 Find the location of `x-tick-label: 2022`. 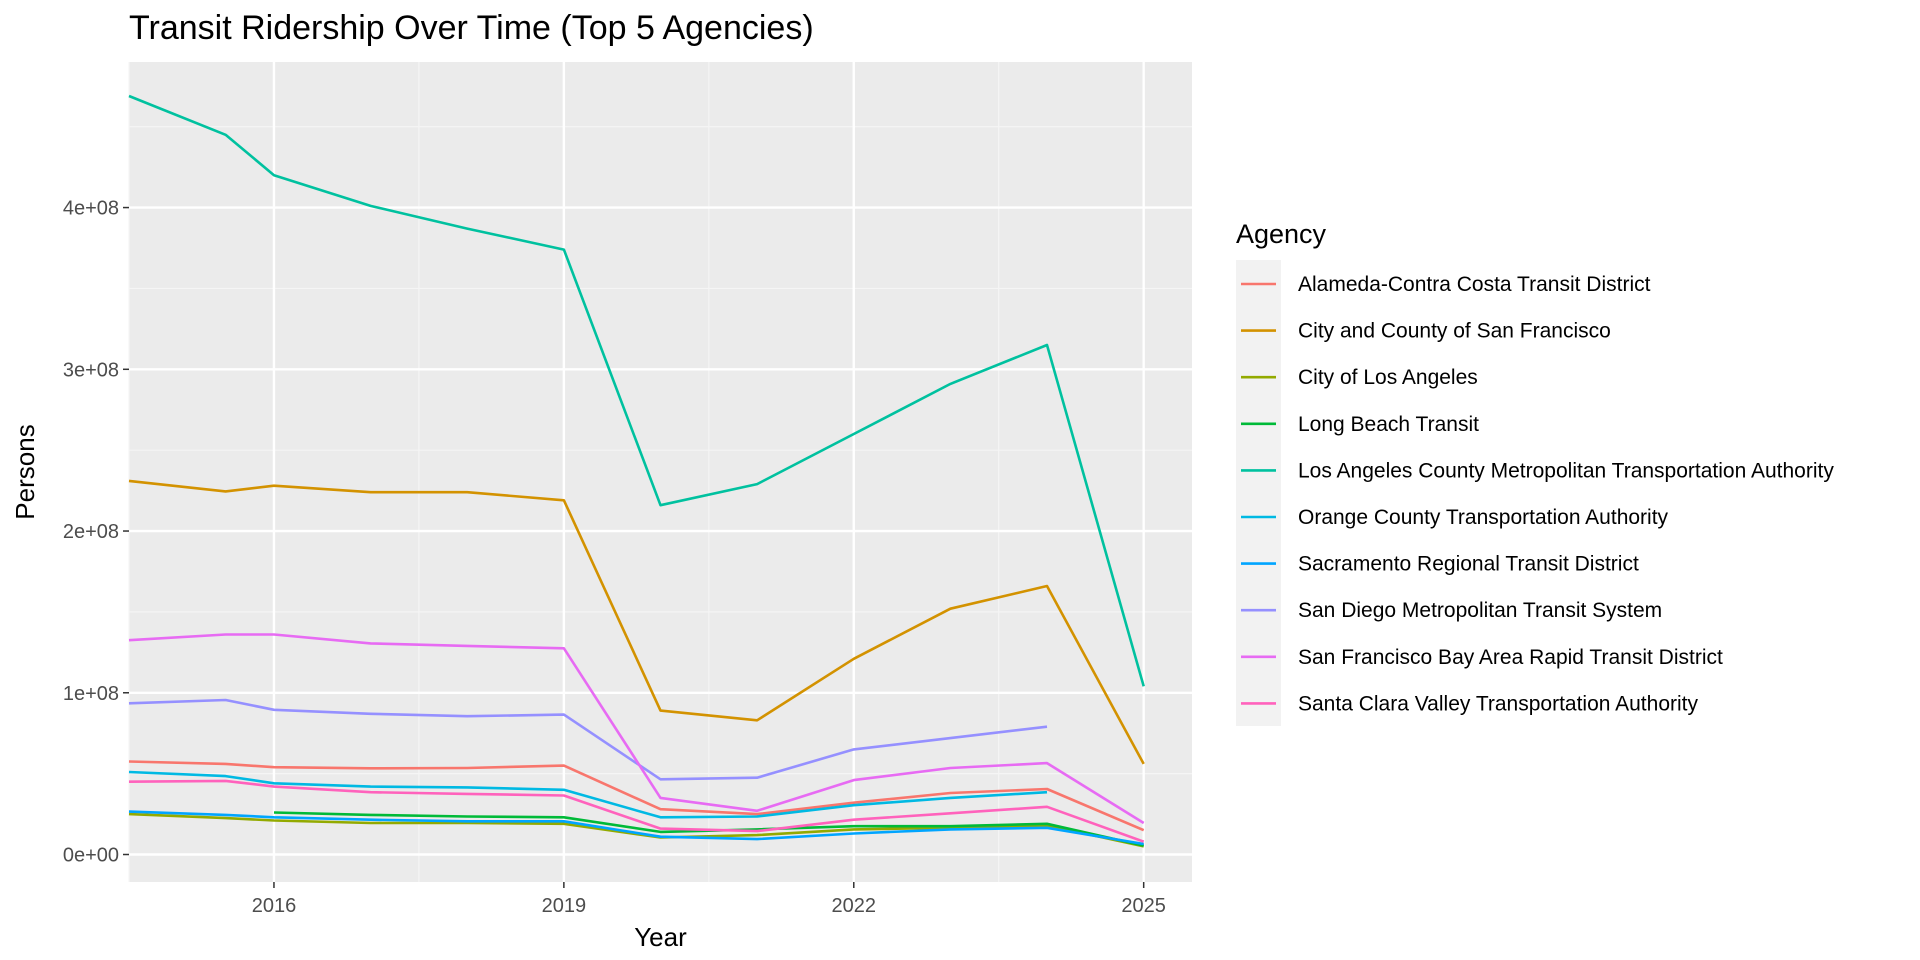

x-tick-label: 2022 is located at coordinates (854, 906).